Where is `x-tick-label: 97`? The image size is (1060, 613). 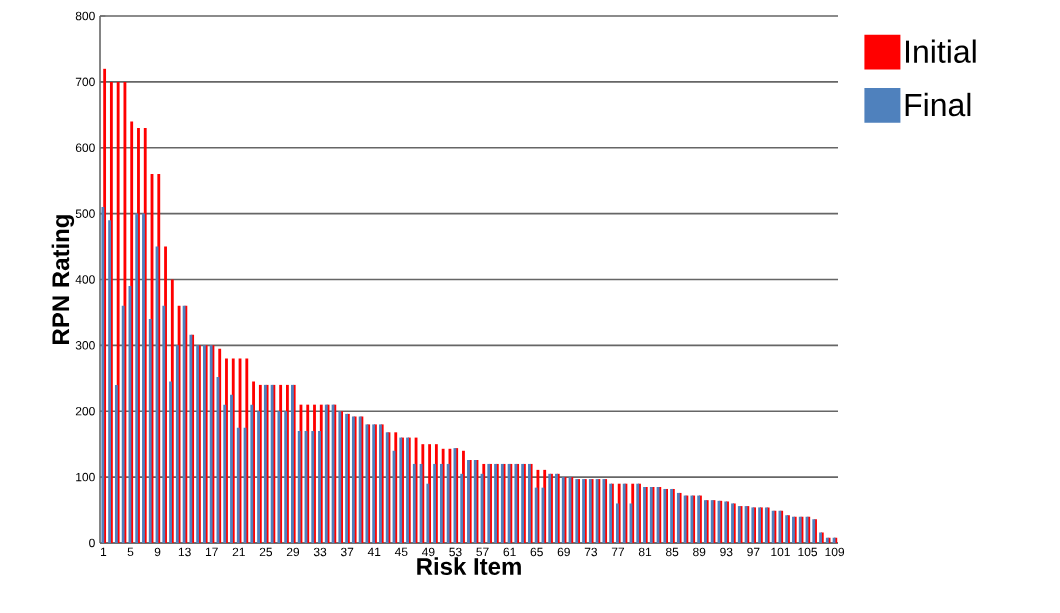
x-tick-label: 97 is located at coordinates (753, 552).